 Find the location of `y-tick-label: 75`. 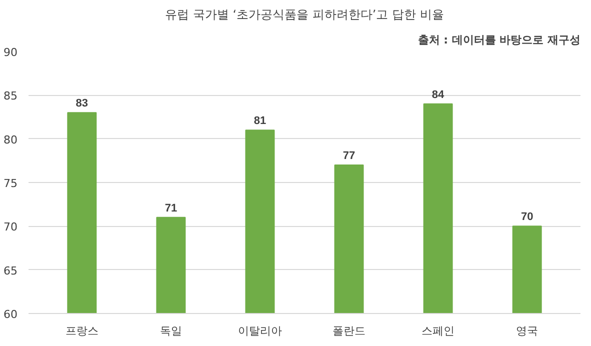

y-tick-label: 75 is located at coordinates (11, 183).